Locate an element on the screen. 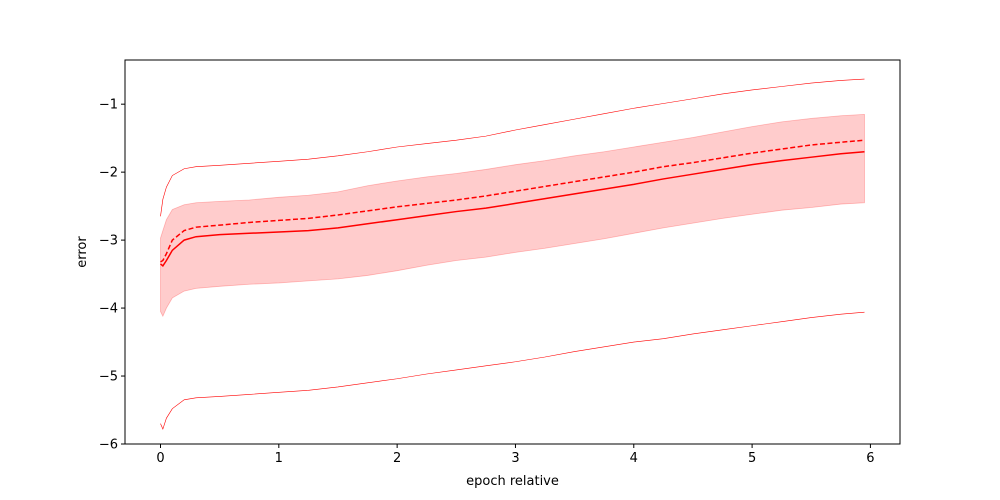  x-tick-label: 0 is located at coordinates (160, 458).